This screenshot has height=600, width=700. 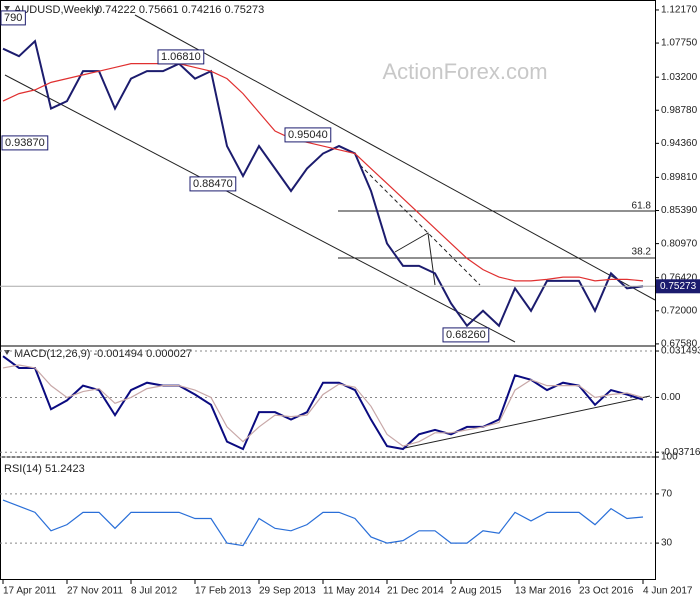 I want to click on panel-title: RSI(14) 51.2423, so click(x=44, y=469).